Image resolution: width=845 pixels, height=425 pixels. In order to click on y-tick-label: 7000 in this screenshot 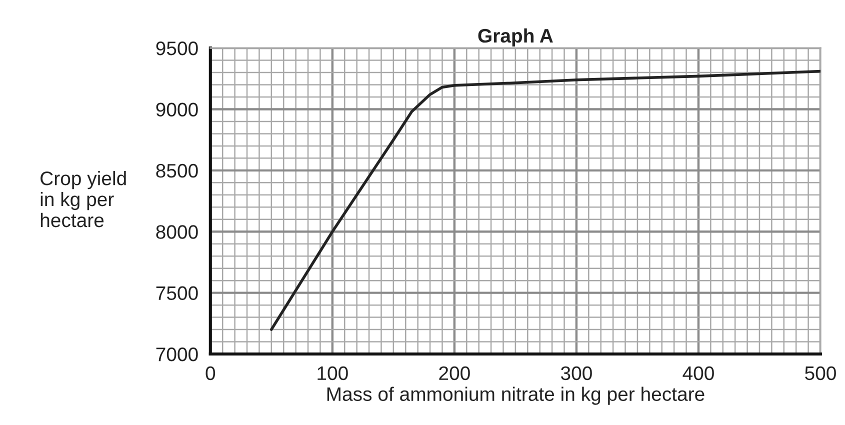, I will do `click(177, 354)`.